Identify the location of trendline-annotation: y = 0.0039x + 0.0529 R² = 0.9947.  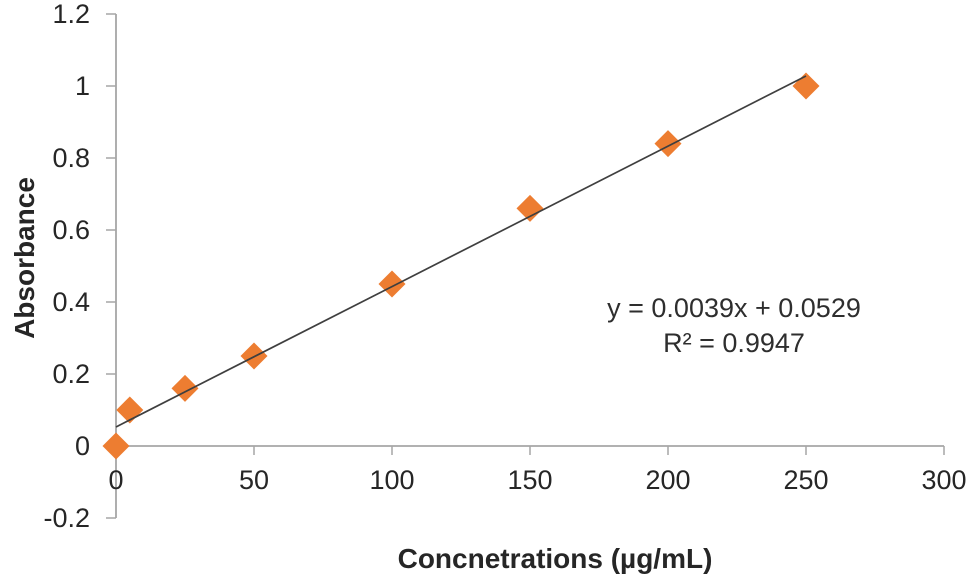
(734, 326).